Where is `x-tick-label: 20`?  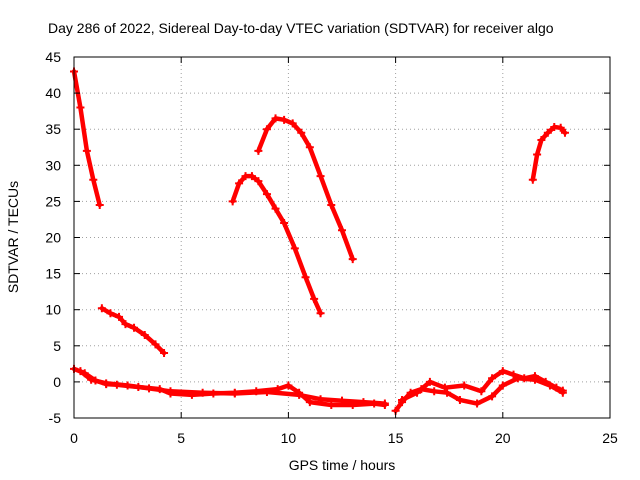
x-tick-label: 20 is located at coordinates (503, 438).